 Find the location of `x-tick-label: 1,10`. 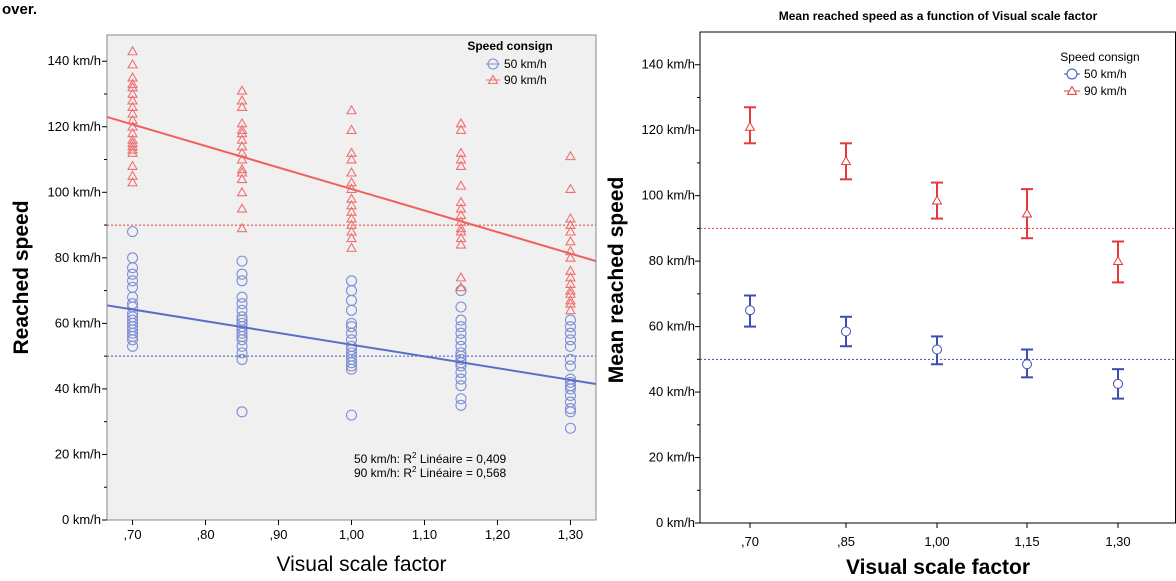

x-tick-label: 1,10 is located at coordinates (424, 534).